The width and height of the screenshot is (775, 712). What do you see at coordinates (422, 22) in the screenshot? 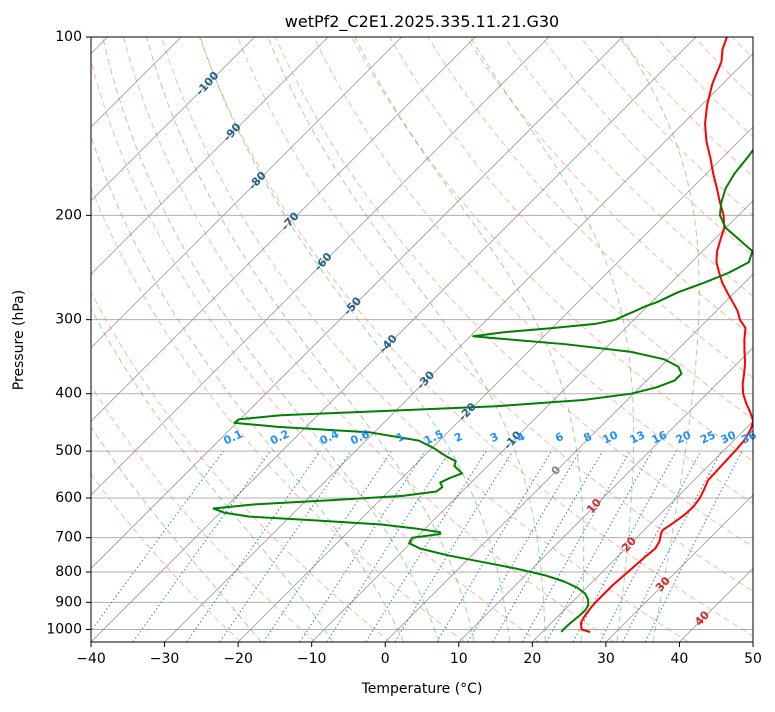
I see `chart-title: wetPf2_C2E1.2025.335.11.21.G30` at bounding box center [422, 22].